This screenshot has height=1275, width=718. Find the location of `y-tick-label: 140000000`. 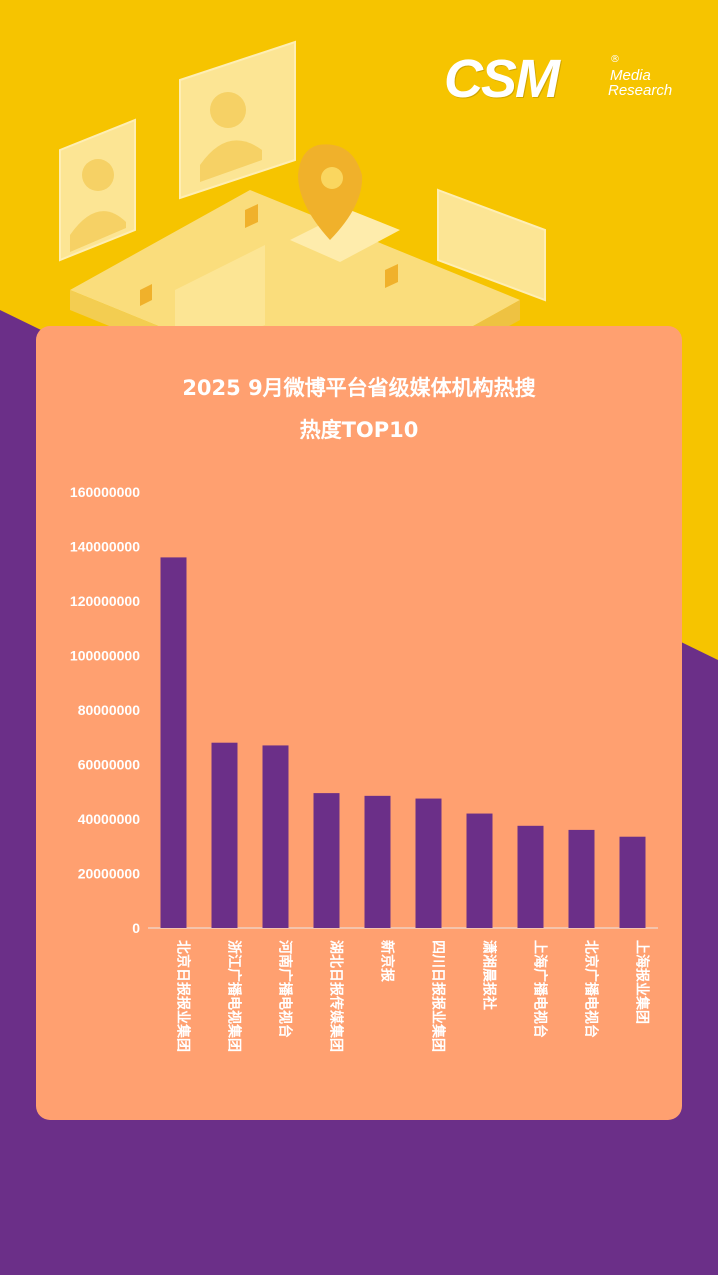

y-tick-label: 140000000 is located at coordinates (105, 547).